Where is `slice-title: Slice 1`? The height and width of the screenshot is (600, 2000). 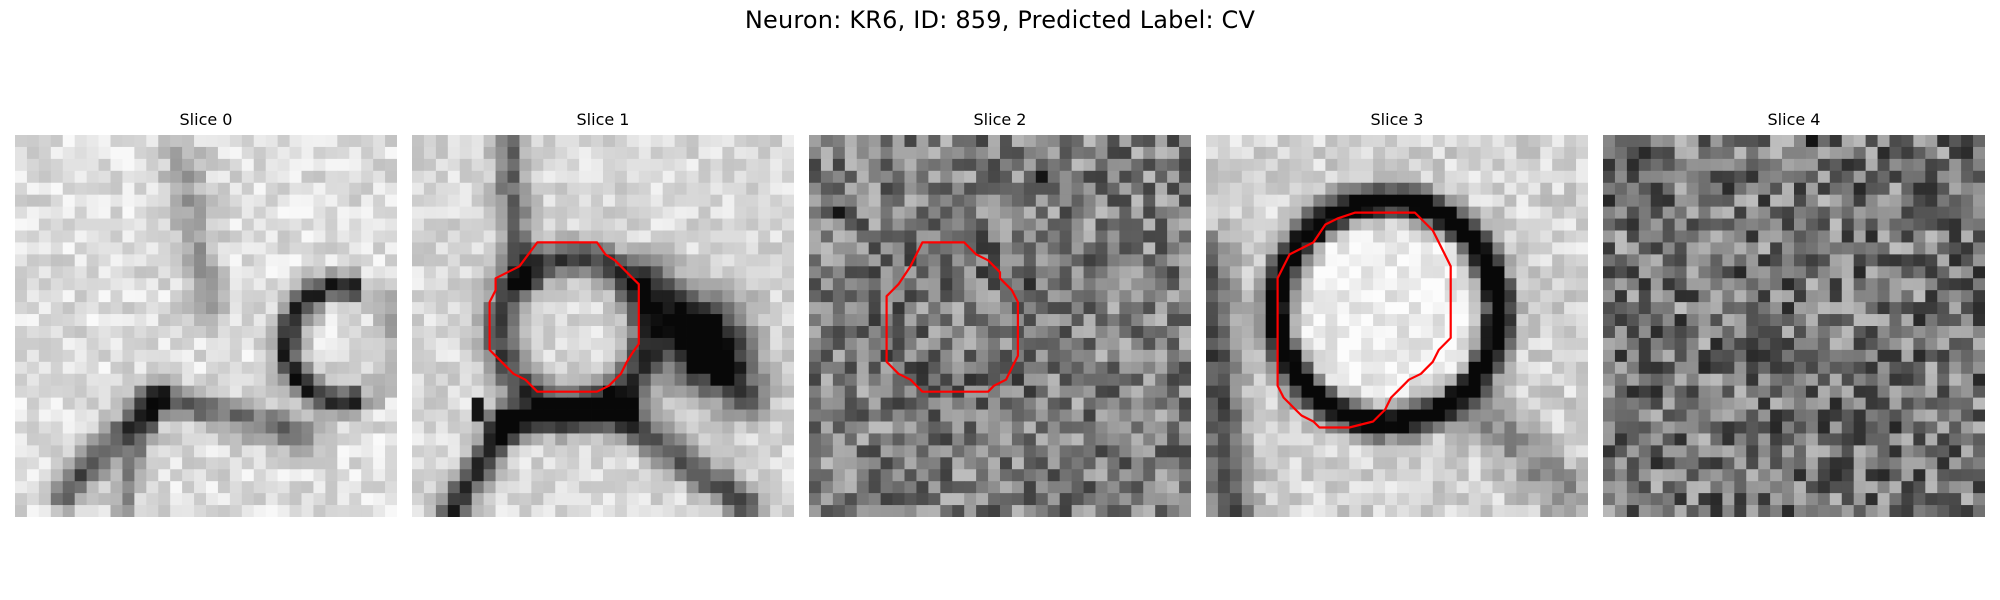
slice-title: Slice 1 is located at coordinates (603, 119).